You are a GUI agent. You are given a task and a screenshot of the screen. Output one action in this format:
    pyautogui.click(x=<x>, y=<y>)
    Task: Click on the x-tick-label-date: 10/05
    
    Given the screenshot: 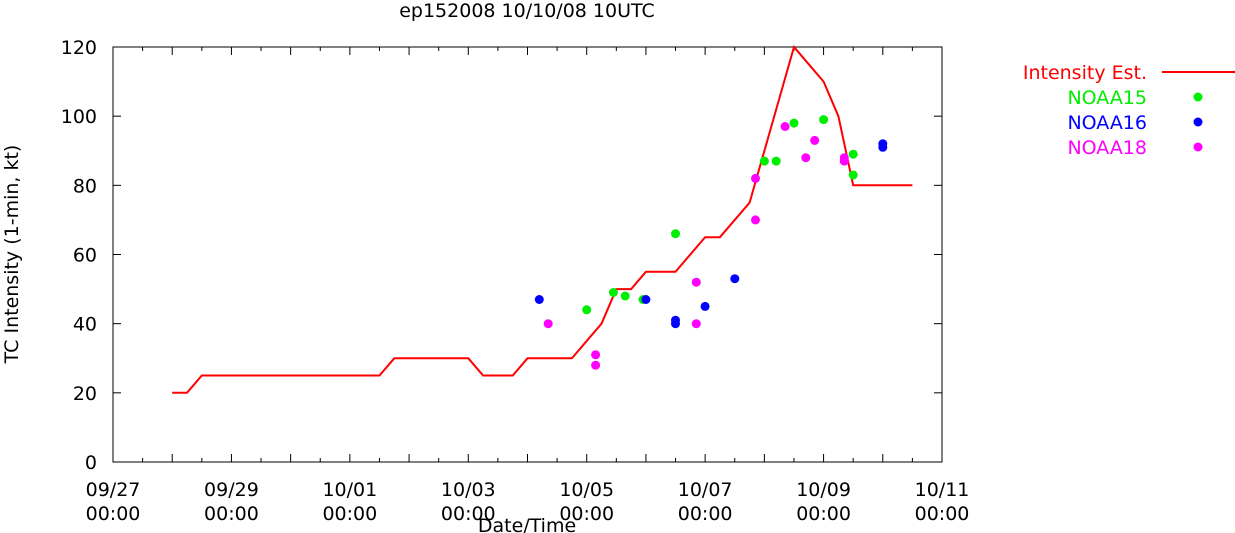 What is the action you would take?
    pyautogui.click(x=586, y=490)
    